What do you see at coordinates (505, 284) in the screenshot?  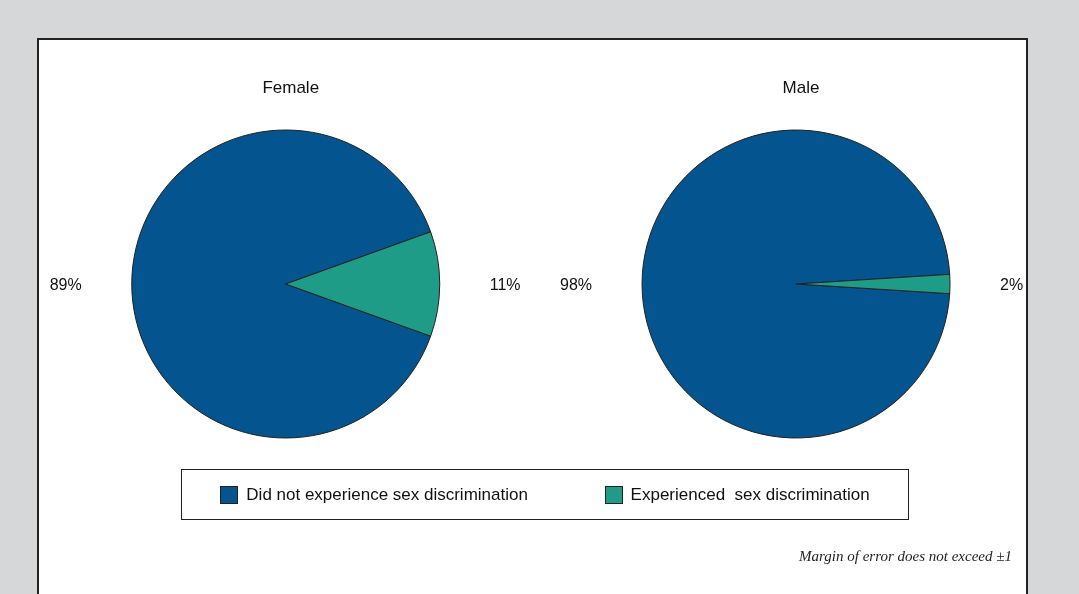 I see `data-label: 11%` at bounding box center [505, 284].